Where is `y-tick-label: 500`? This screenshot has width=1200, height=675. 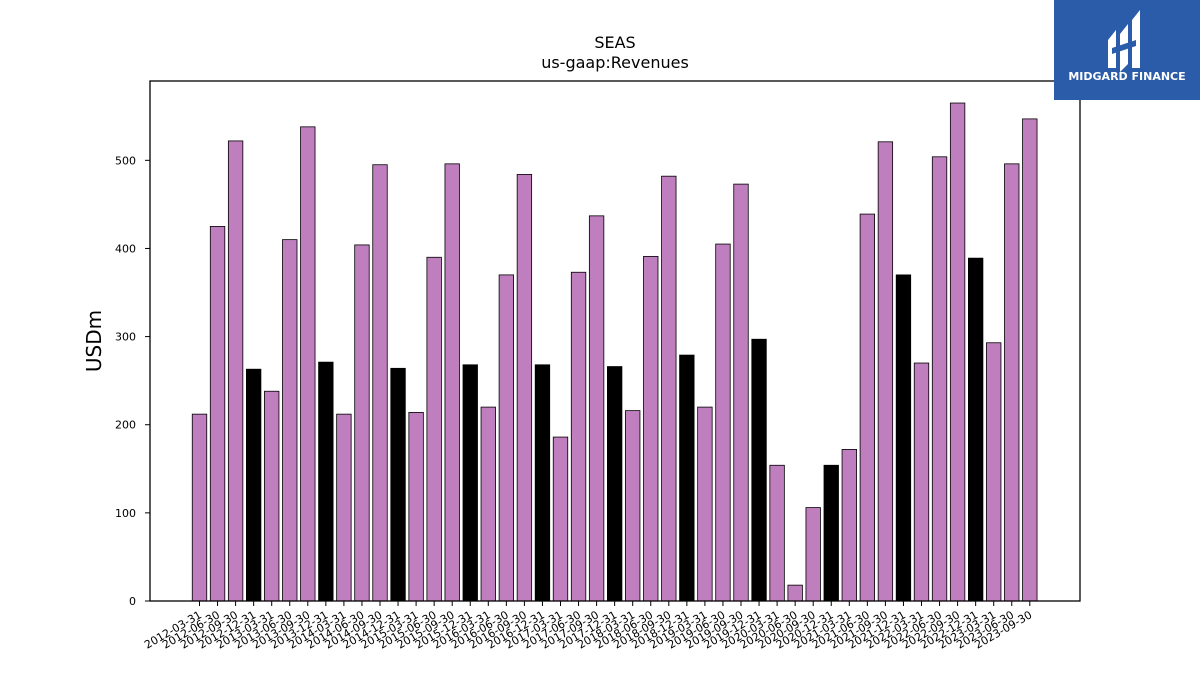 y-tick-label: 500 is located at coordinates (125, 160).